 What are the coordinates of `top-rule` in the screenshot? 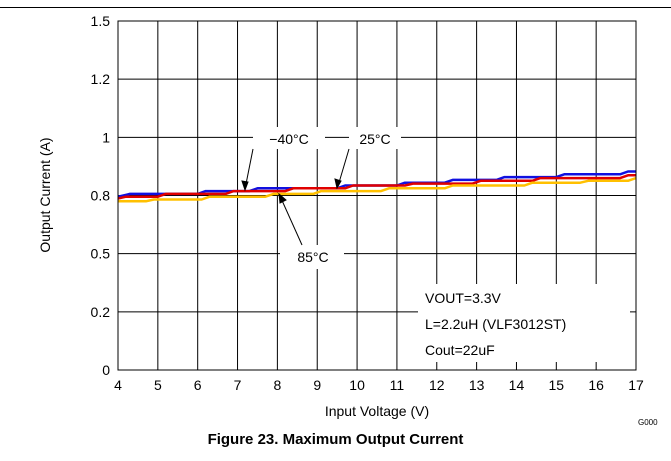 It's located at (335, 7).